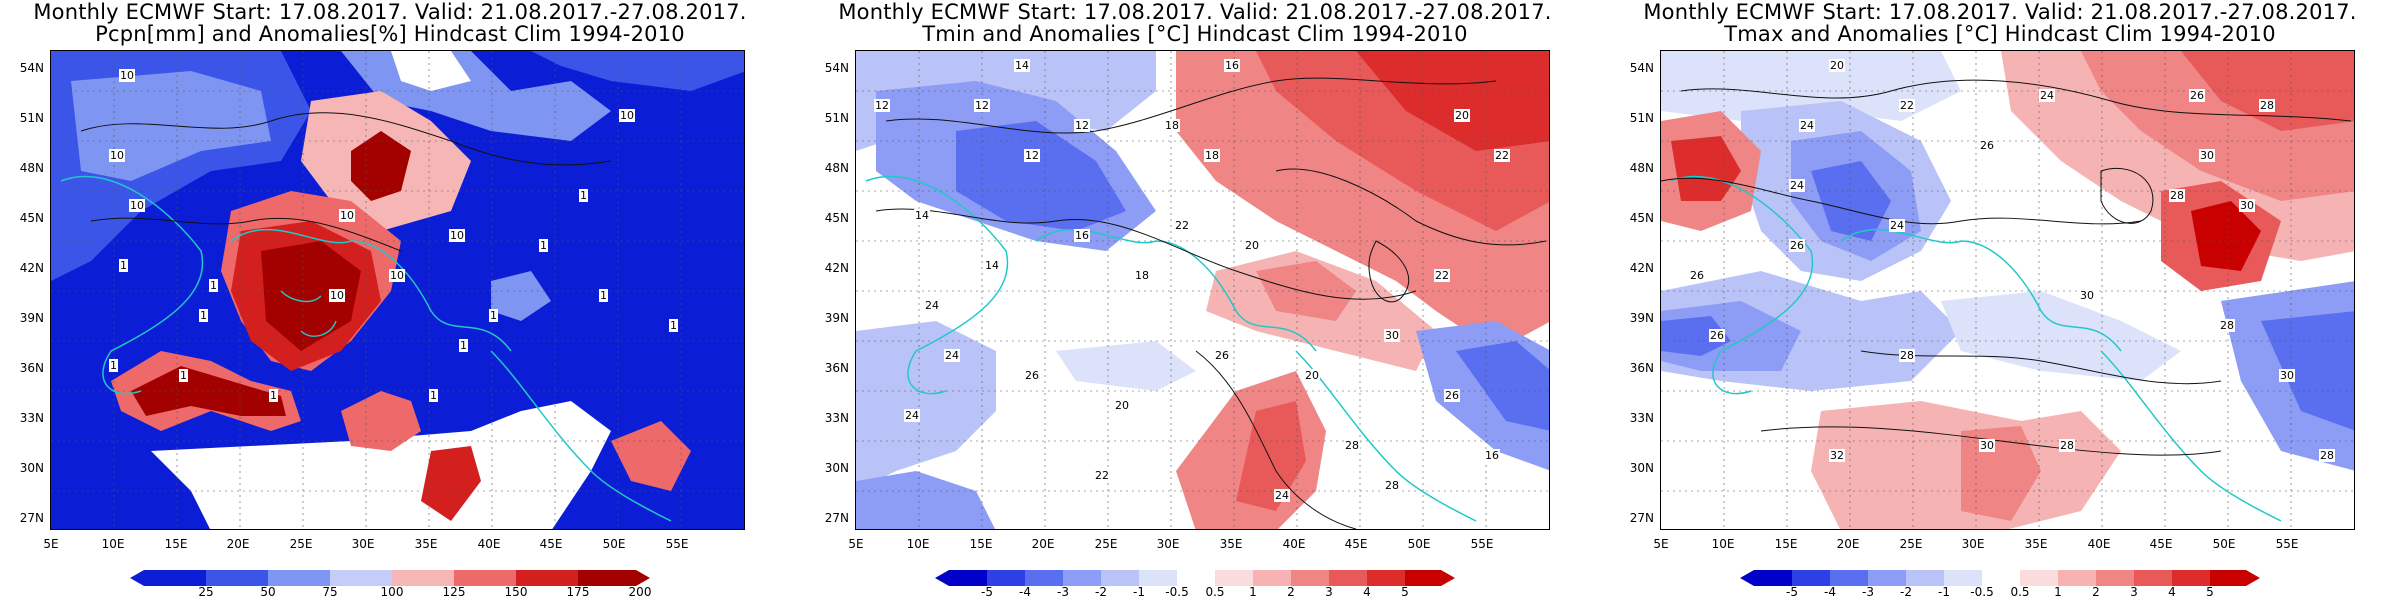  I want to click on lon-label: 35E, so click(426, 544).